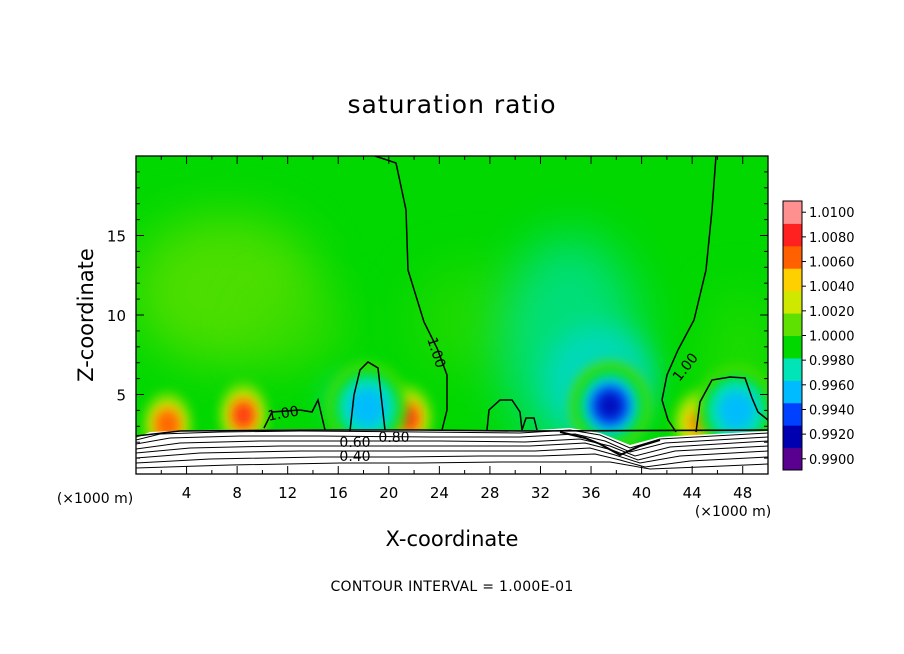 The image size is (904, 654). What do you see at coordinates (832, 213) in the screenshot?
I see `colorbar-label: 1.0100` at bounding box center [832, 213].